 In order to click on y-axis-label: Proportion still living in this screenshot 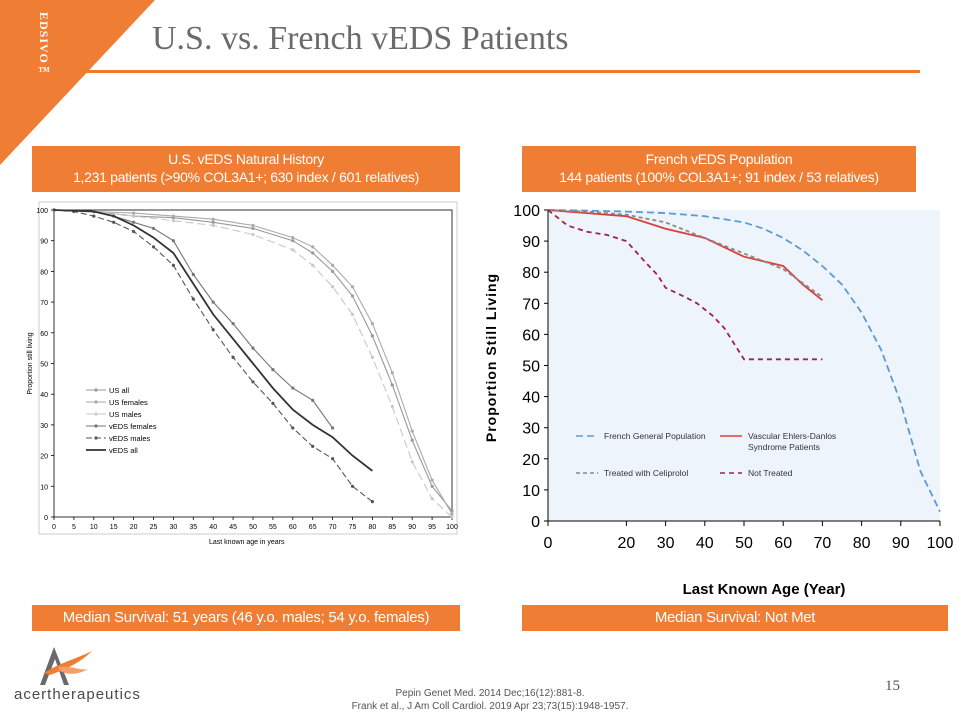, I will do `click(30, 363)`.